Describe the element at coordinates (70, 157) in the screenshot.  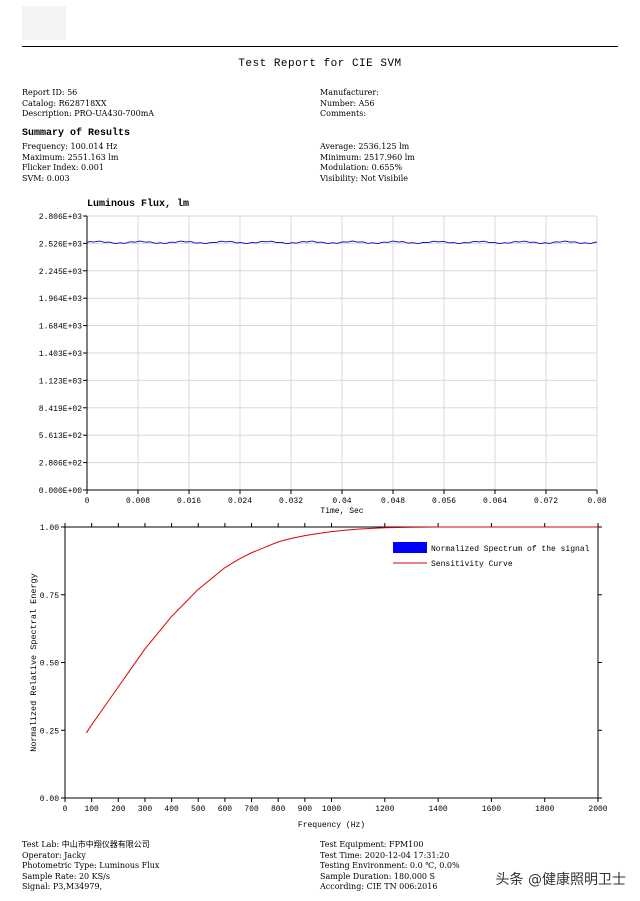
I see `maximum: Maximum: 2551.163 lm` at that location.